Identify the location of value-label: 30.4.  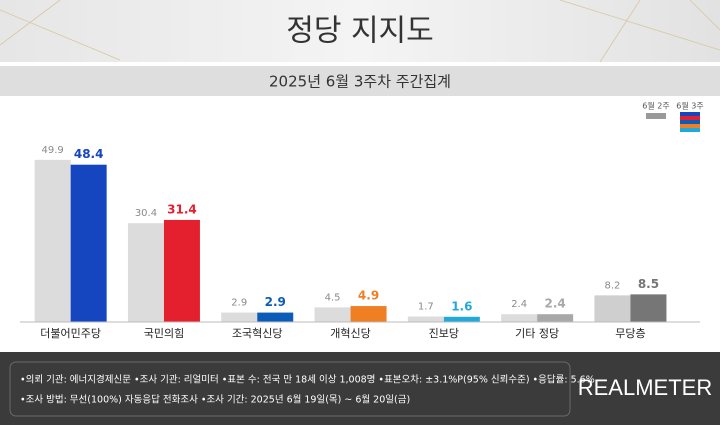
(146, 213).